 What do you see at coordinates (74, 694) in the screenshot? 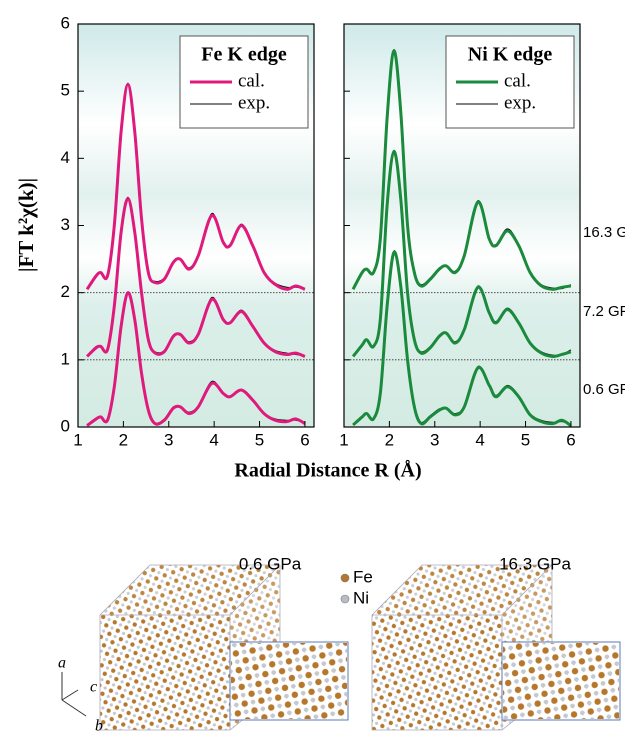
I see `axis-triad` at bounding box center [74, 694].